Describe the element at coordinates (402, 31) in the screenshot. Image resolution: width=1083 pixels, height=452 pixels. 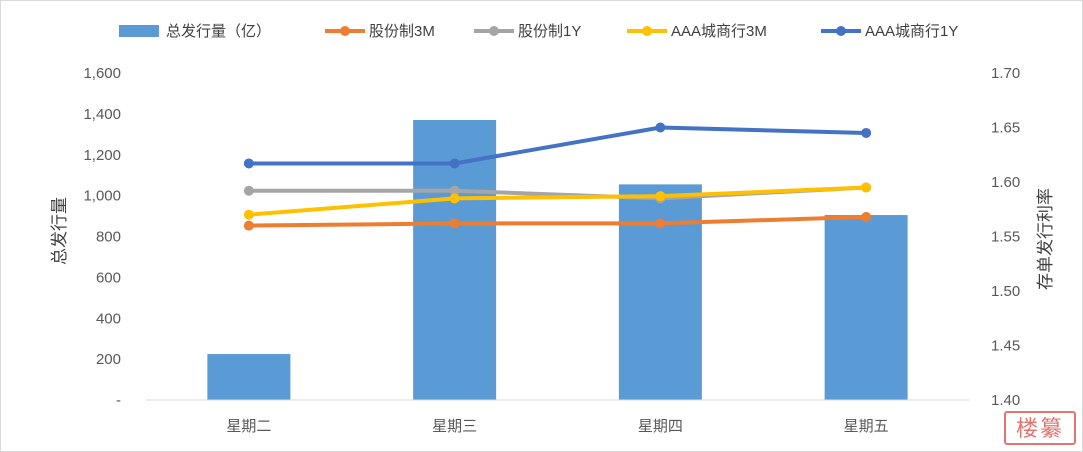
I see `legend-label: 股份制3M` at that location.